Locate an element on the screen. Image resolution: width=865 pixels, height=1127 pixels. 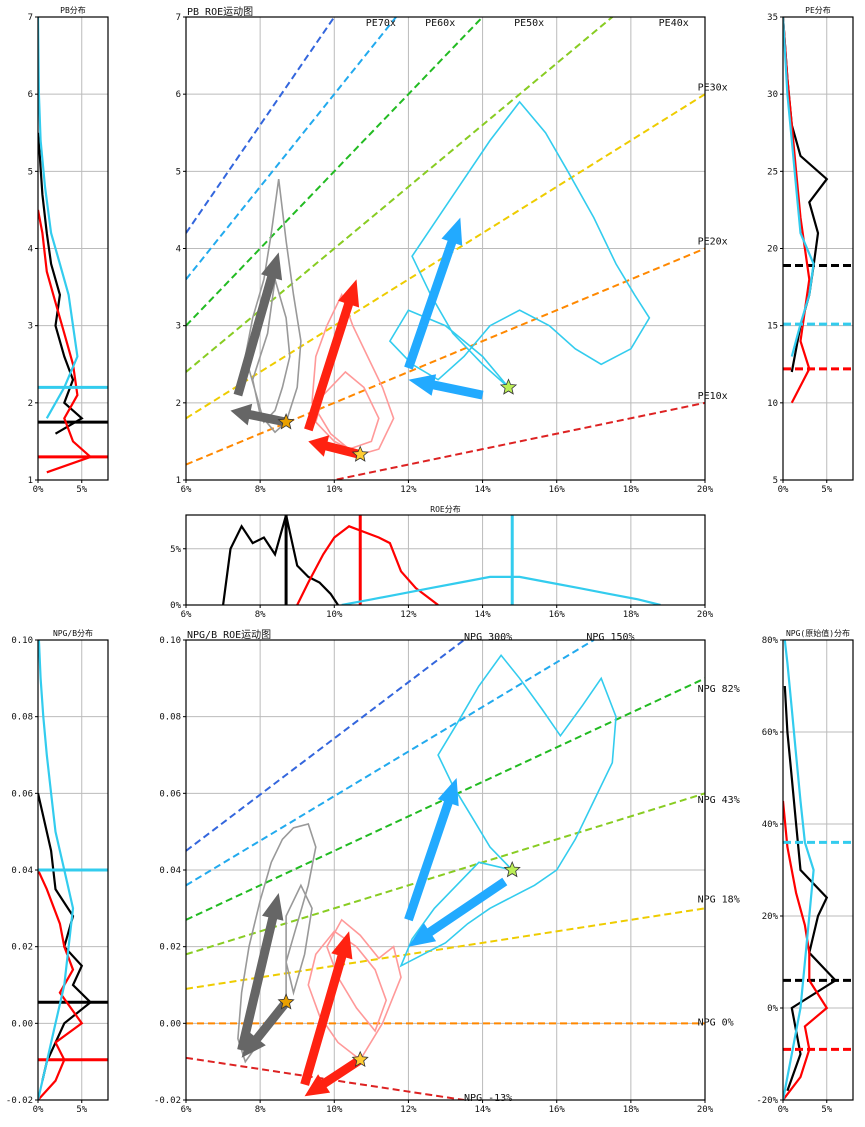
plot-area is located at coordinates (818, 870).